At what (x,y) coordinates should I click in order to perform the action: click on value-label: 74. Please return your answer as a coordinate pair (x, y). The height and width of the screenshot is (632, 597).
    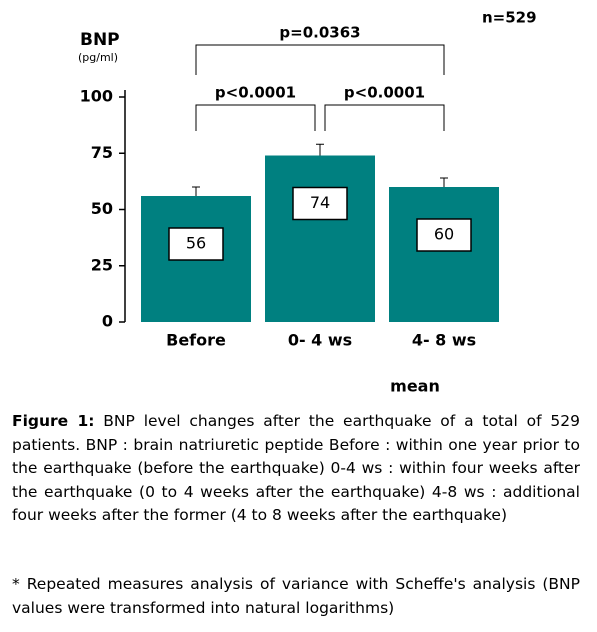
    Looking at the image, I should click on (320, 202).